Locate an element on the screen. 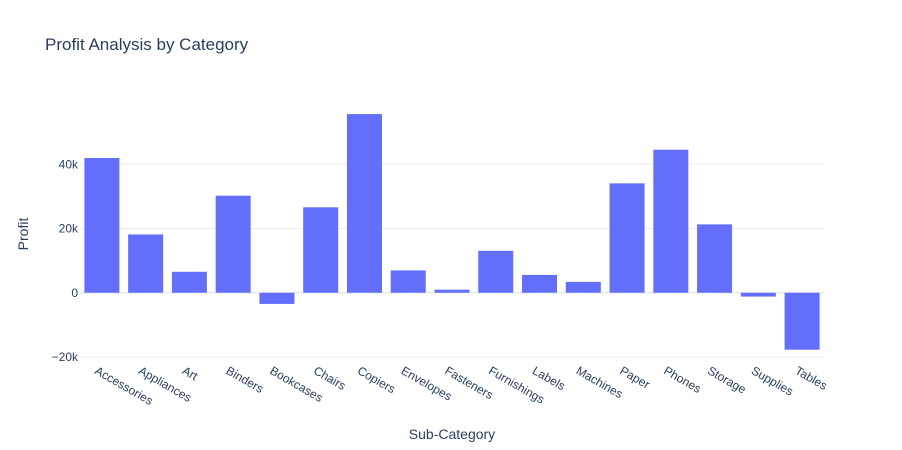 The width and height of the screenshot is (902, 450). x-tick-label: Art is located at coordinates (190, 373).